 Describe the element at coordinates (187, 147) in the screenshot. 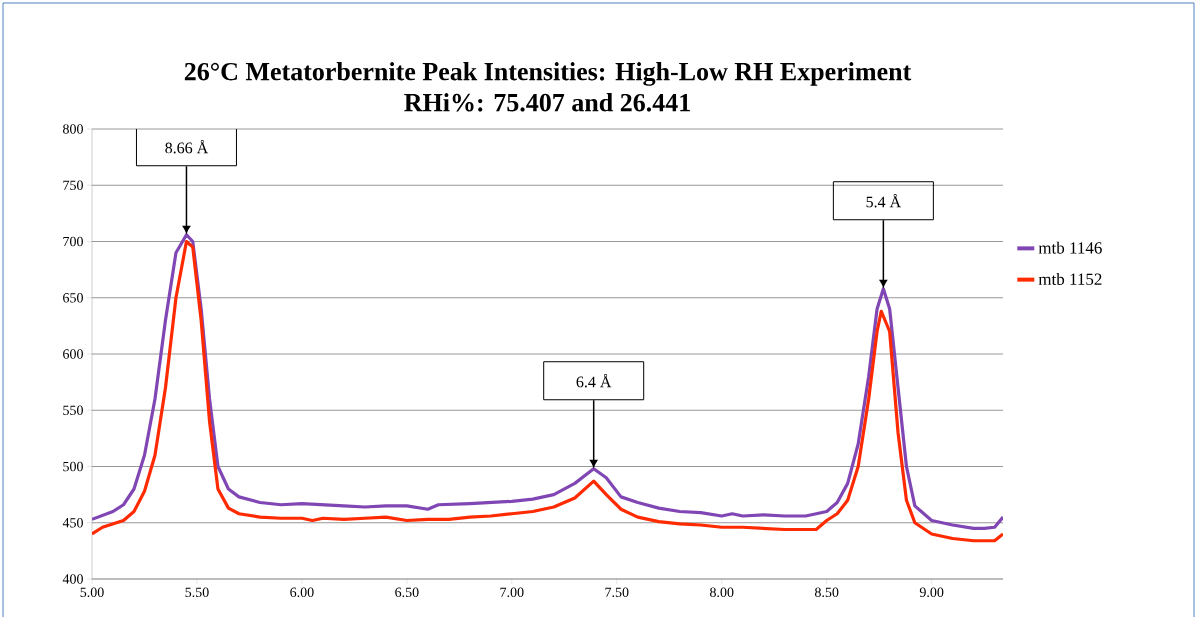

I see `annotation: 8.66 Å` at that location.